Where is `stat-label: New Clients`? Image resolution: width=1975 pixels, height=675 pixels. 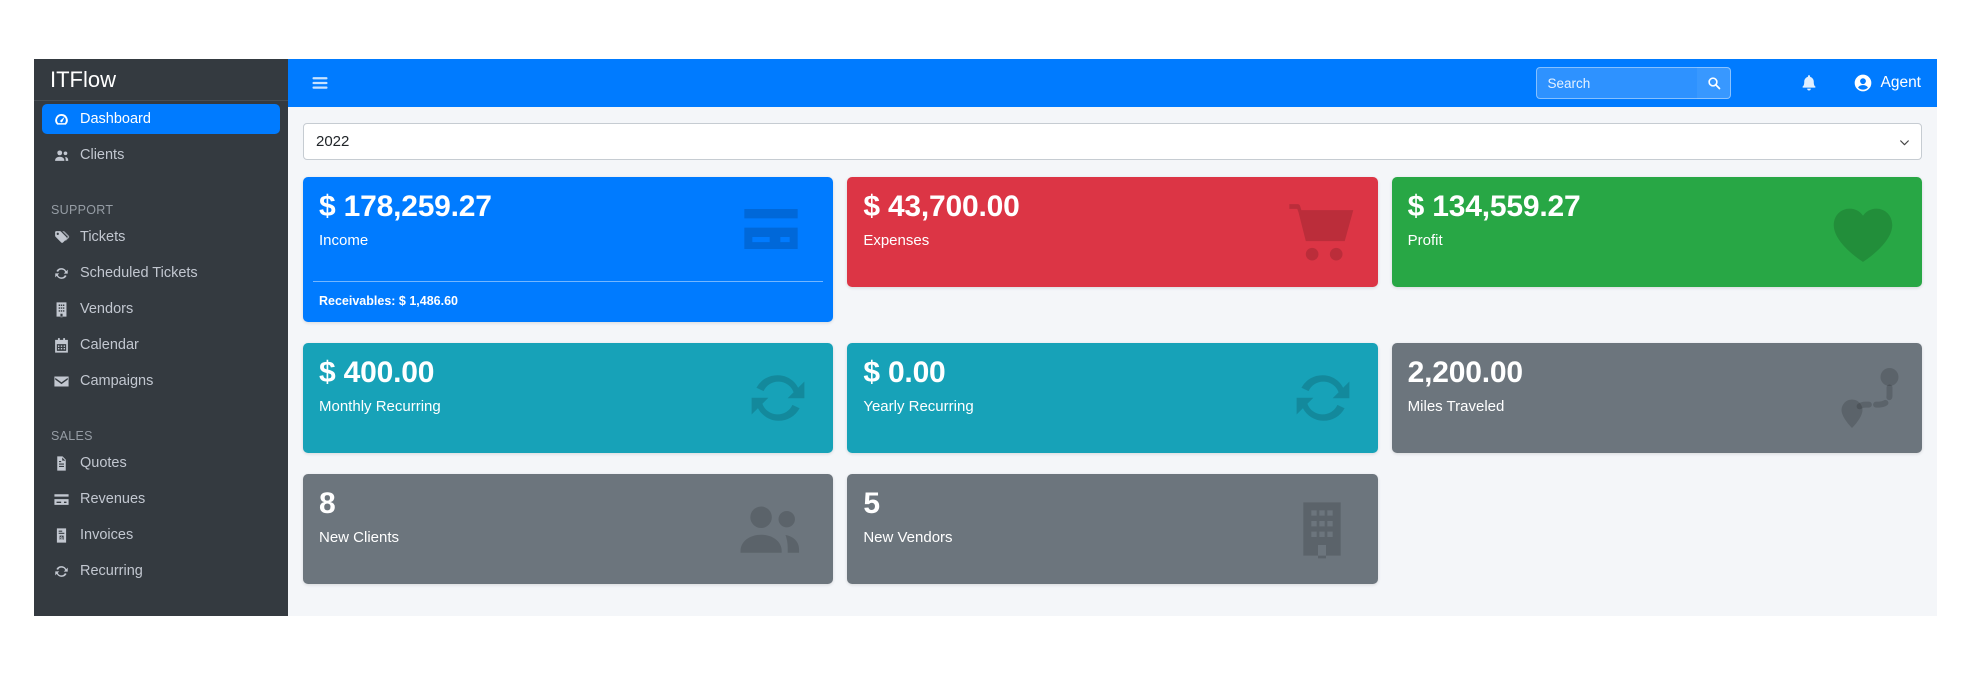
stat-label: New Clients is located at coordinates (359, 537).